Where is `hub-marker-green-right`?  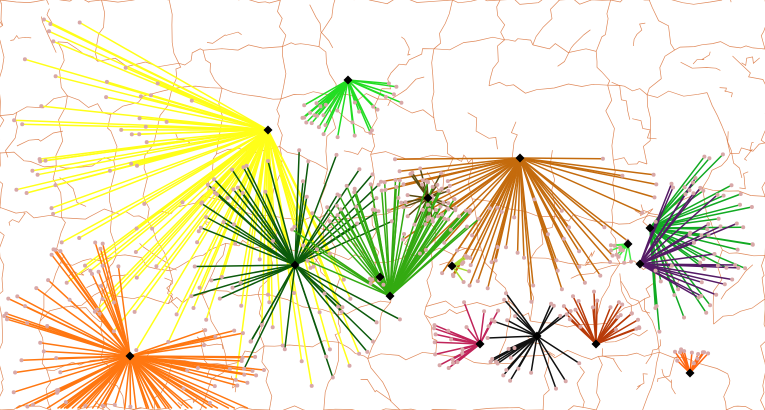
hub-marker-green-right is located at coordinates (650, 228).